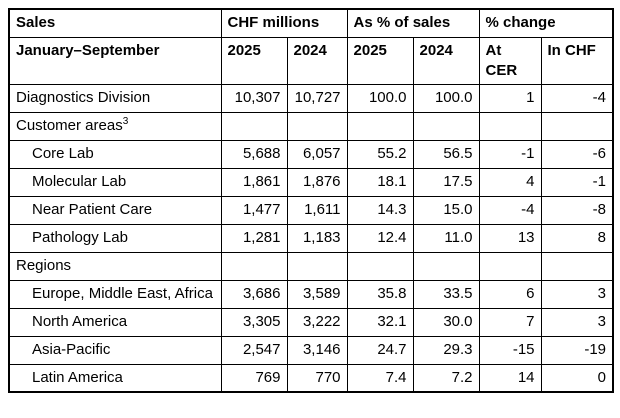  What do you see at coordinates (115, 23) in the screenshot?
I see `header-sales: Sales` at bounding box center [115, 23].